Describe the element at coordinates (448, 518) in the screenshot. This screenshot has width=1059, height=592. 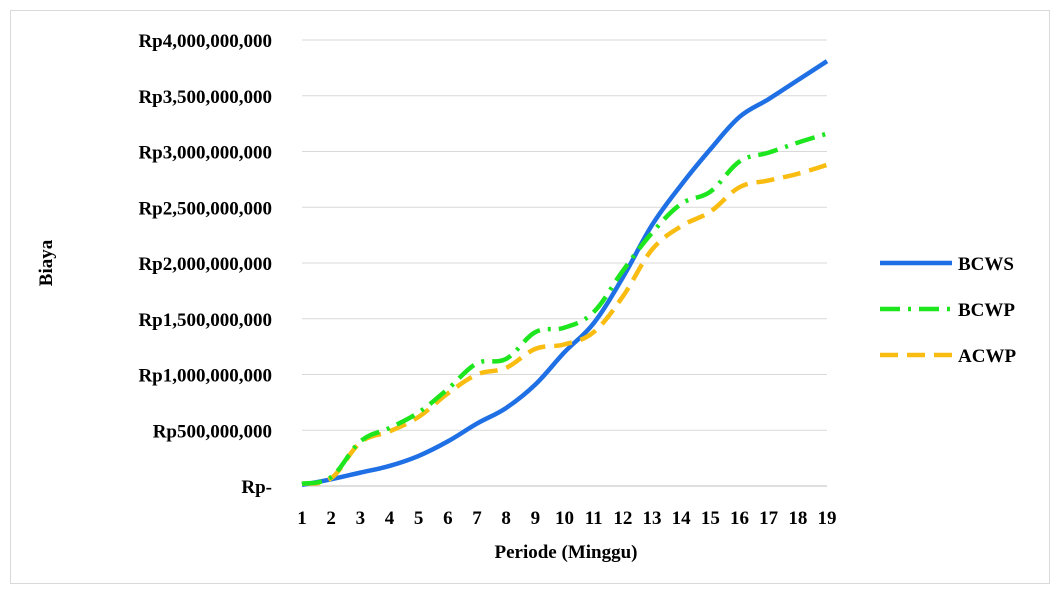
I see `x-tick-label: 6` at that location.